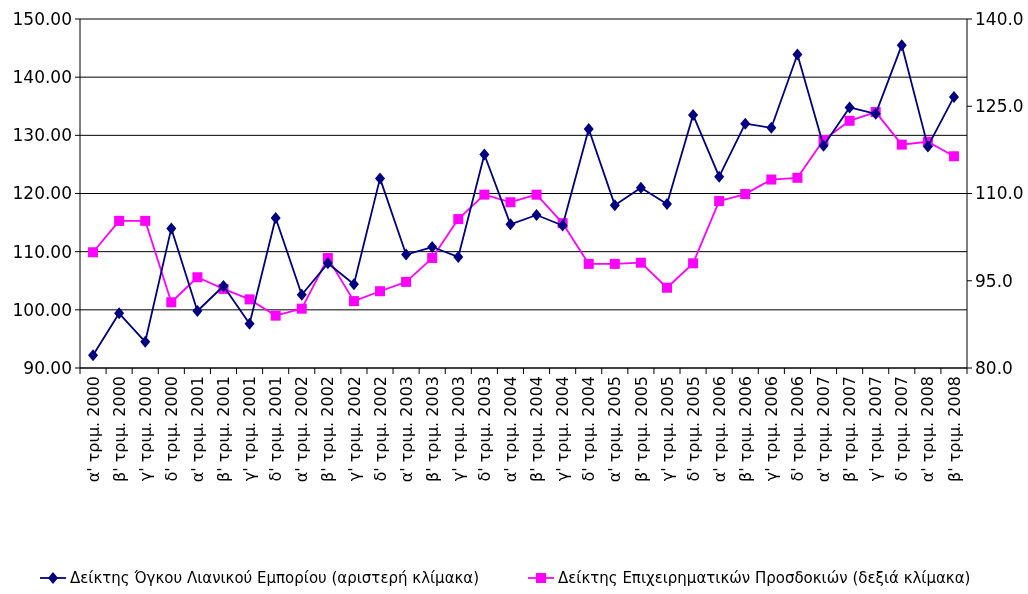  Describe the element at coordinates (250, 429) in the screenshot. I see `x-tick-label: γ' τριμ. 2001` at that location.